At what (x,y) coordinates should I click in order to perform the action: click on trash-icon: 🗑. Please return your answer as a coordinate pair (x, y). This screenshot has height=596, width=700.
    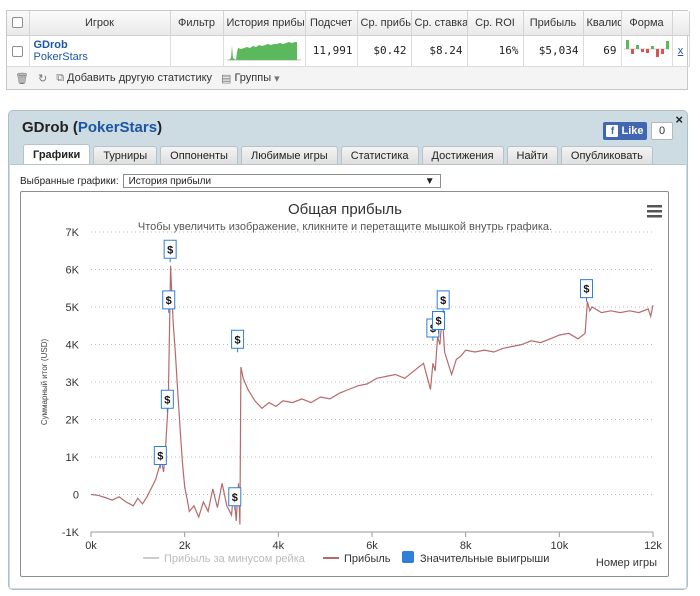
    Looking at the image, I should click on (22, 78).